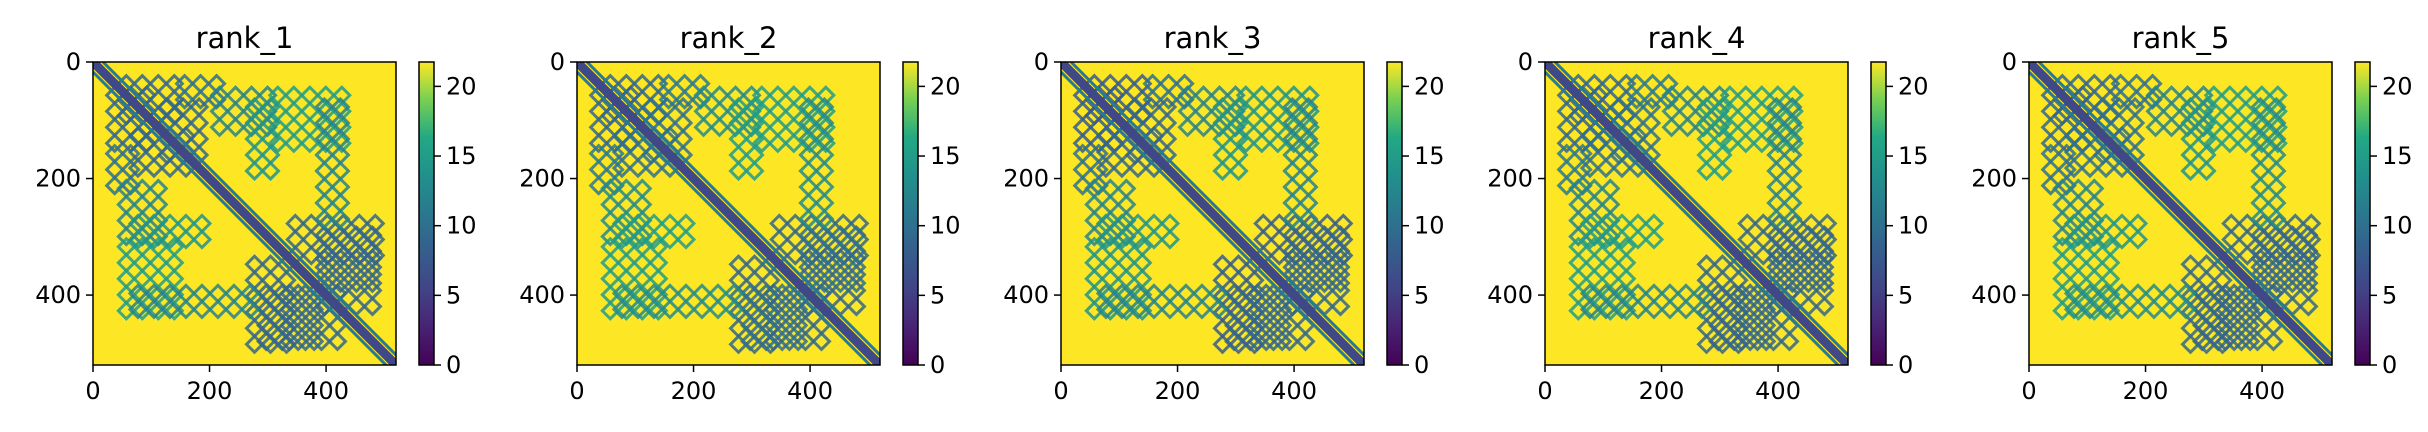 The image size is (2428, 432). Describe the element at coordinates (1510, 179) in the screenshot. I see `y-tick-label: 200` at that location.